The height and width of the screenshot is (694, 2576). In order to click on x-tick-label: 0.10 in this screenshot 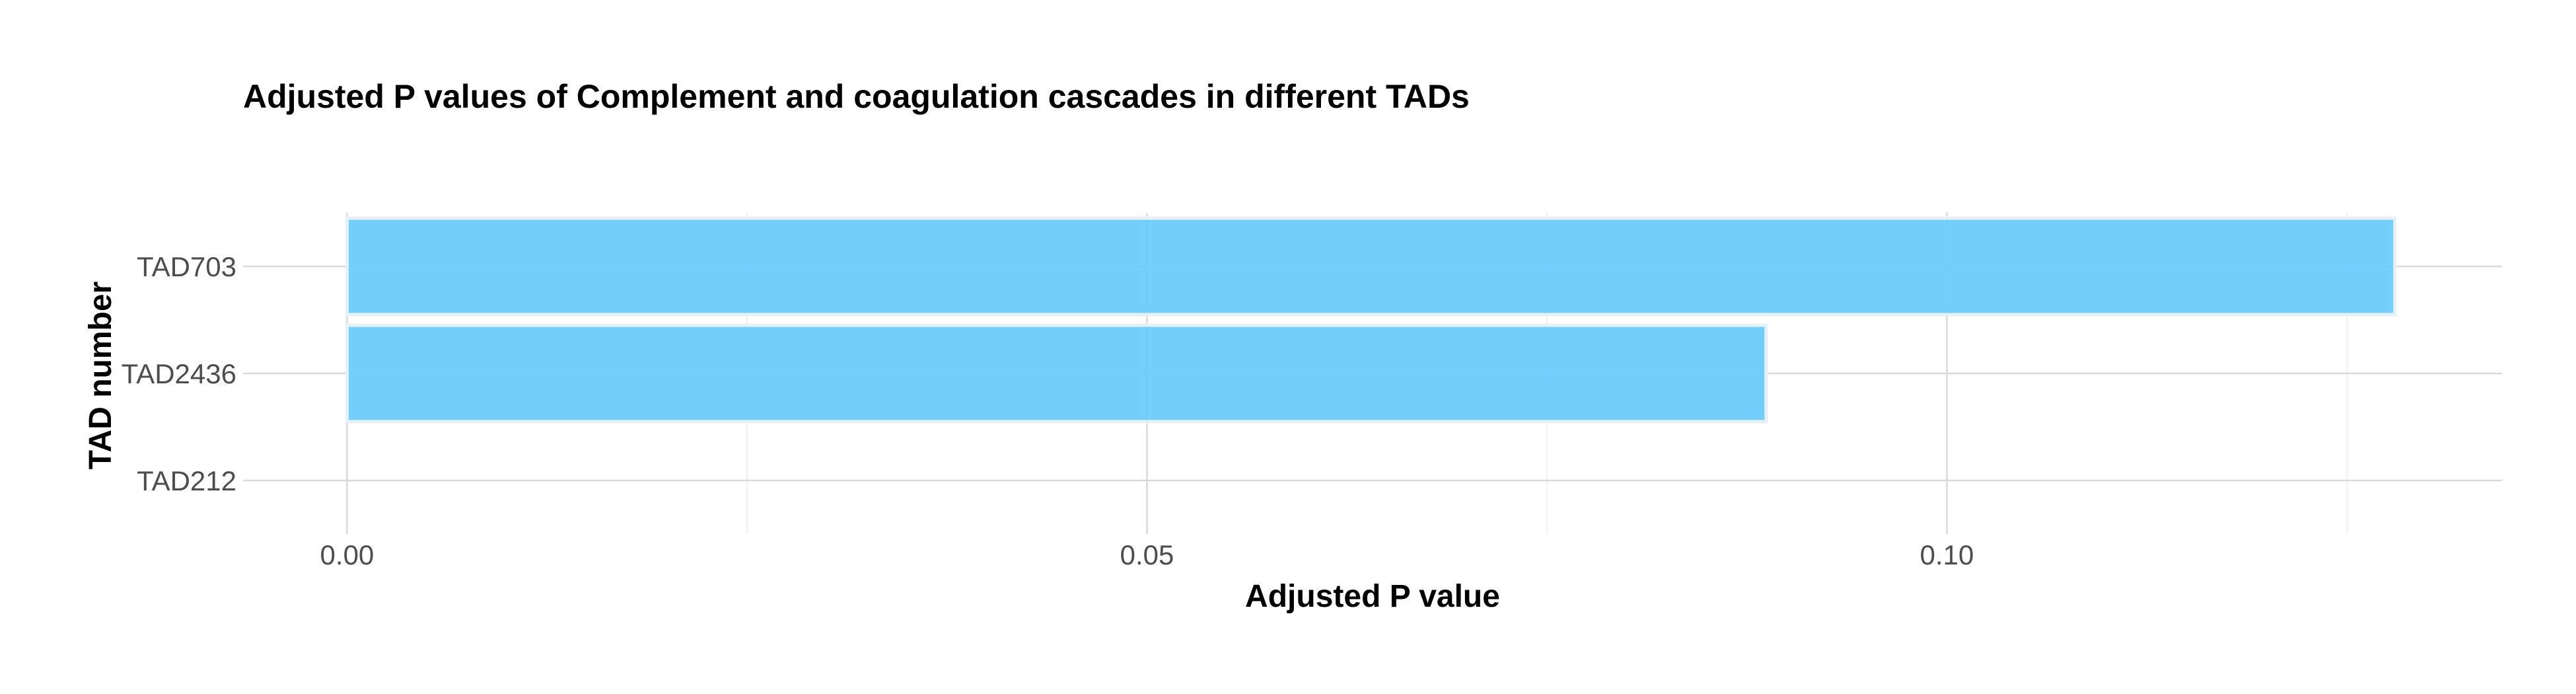, I will do `click(1947, 554)`.